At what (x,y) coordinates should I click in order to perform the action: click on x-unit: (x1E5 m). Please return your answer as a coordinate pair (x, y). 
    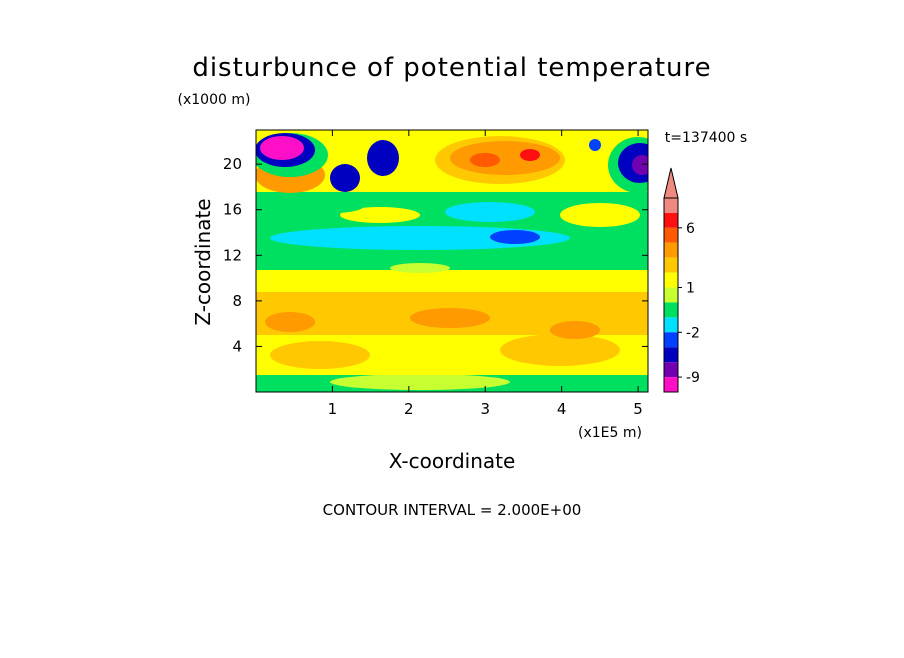
    Looking at the image, I should click on (610, 433).